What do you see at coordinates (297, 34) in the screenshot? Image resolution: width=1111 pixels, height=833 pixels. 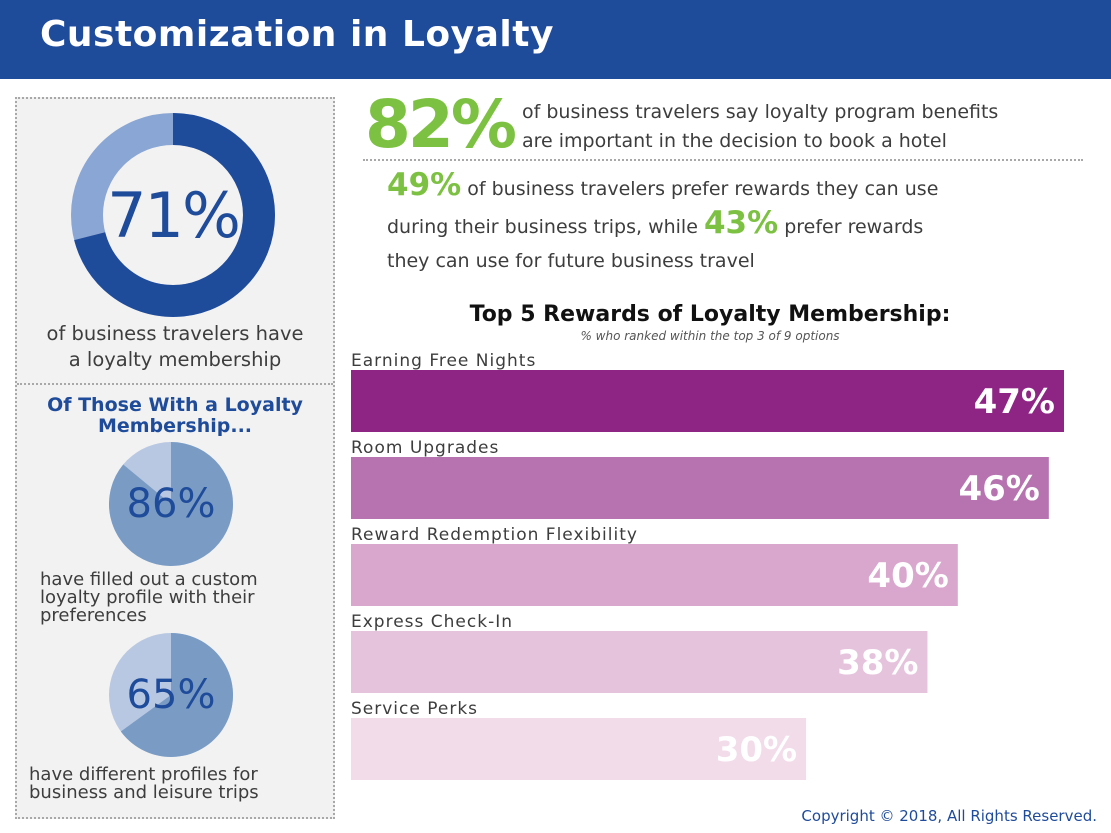 I see `page-title: Customization in Loyalty` at bounding box center [297, 34].